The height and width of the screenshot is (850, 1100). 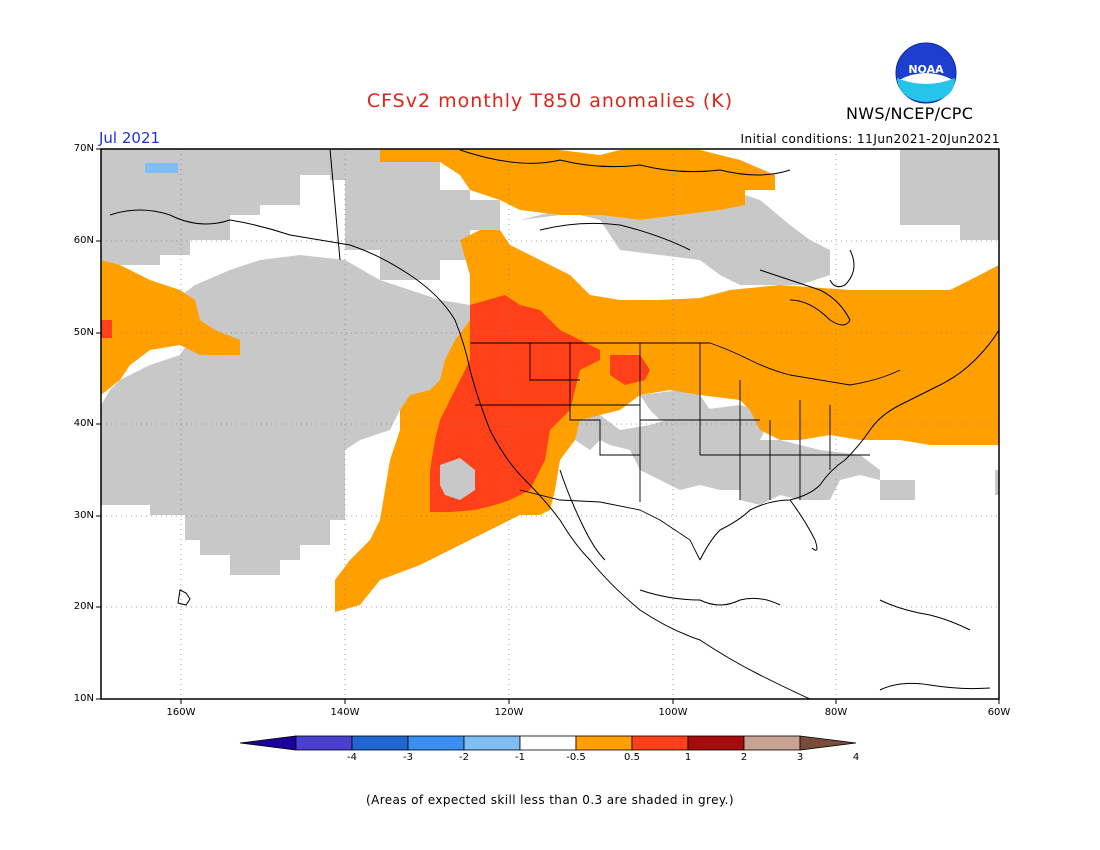 I want to click on colorbar-label: 3, so click(x=800, y=757).